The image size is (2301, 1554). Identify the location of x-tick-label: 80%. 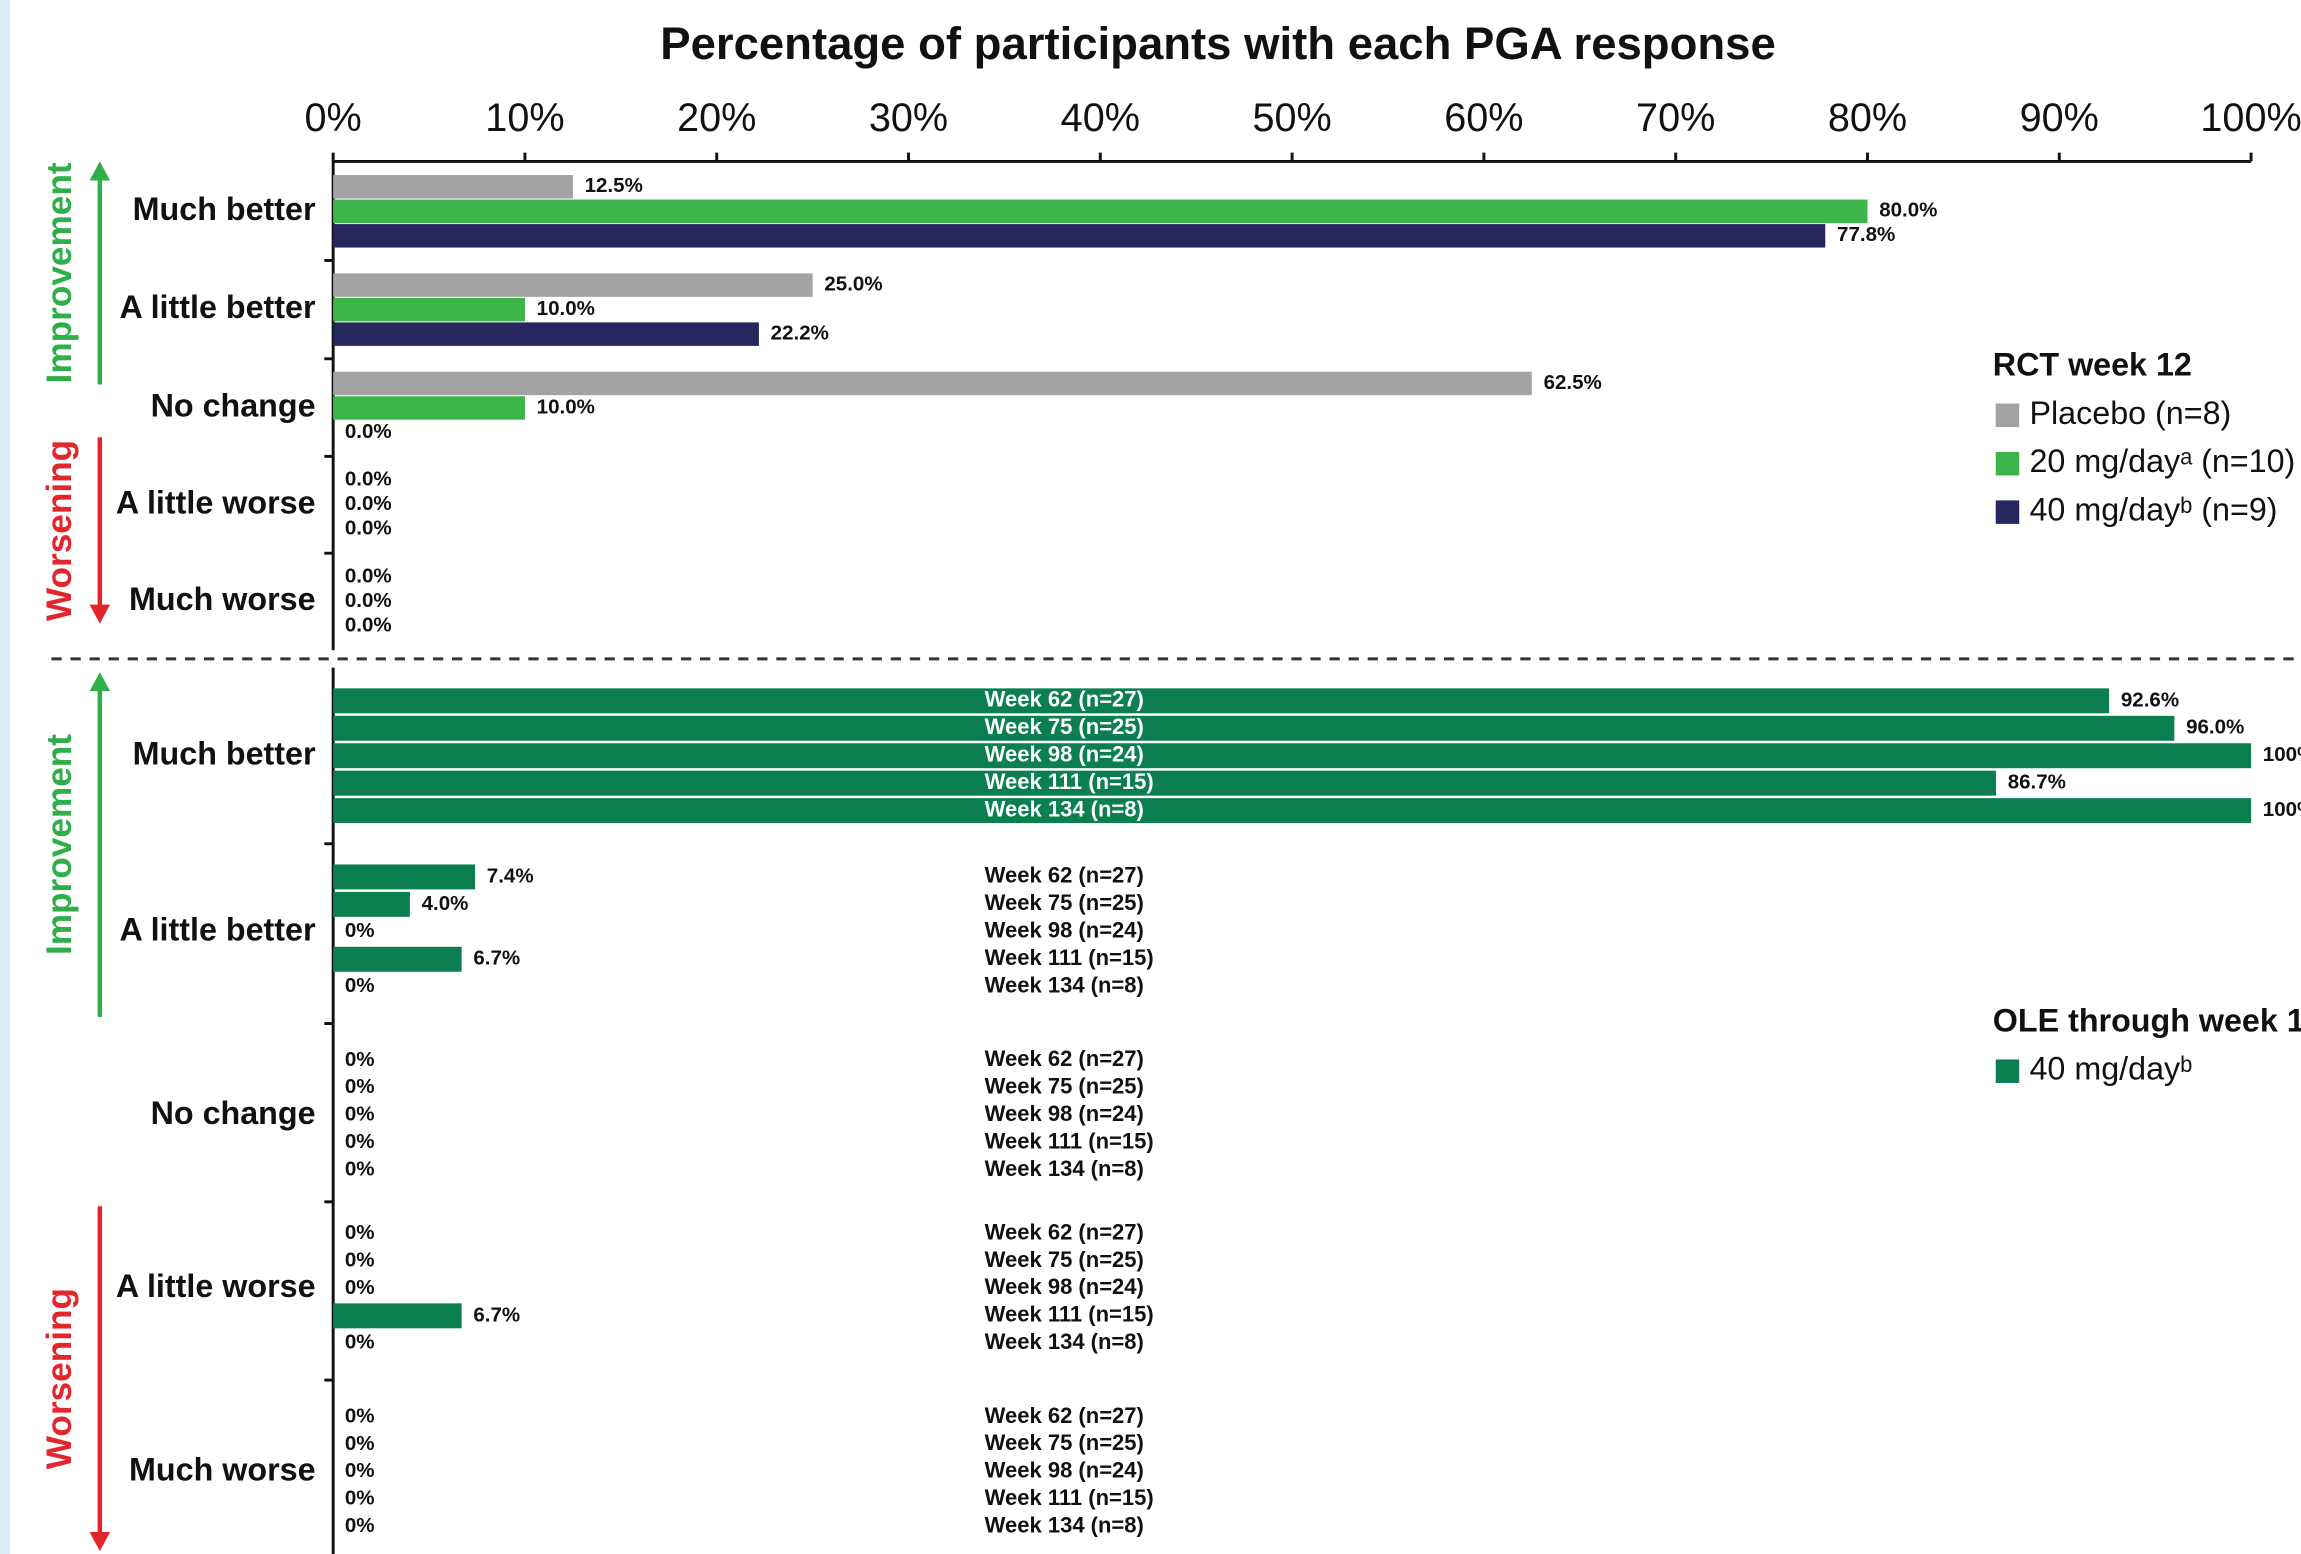
(1867, 118).